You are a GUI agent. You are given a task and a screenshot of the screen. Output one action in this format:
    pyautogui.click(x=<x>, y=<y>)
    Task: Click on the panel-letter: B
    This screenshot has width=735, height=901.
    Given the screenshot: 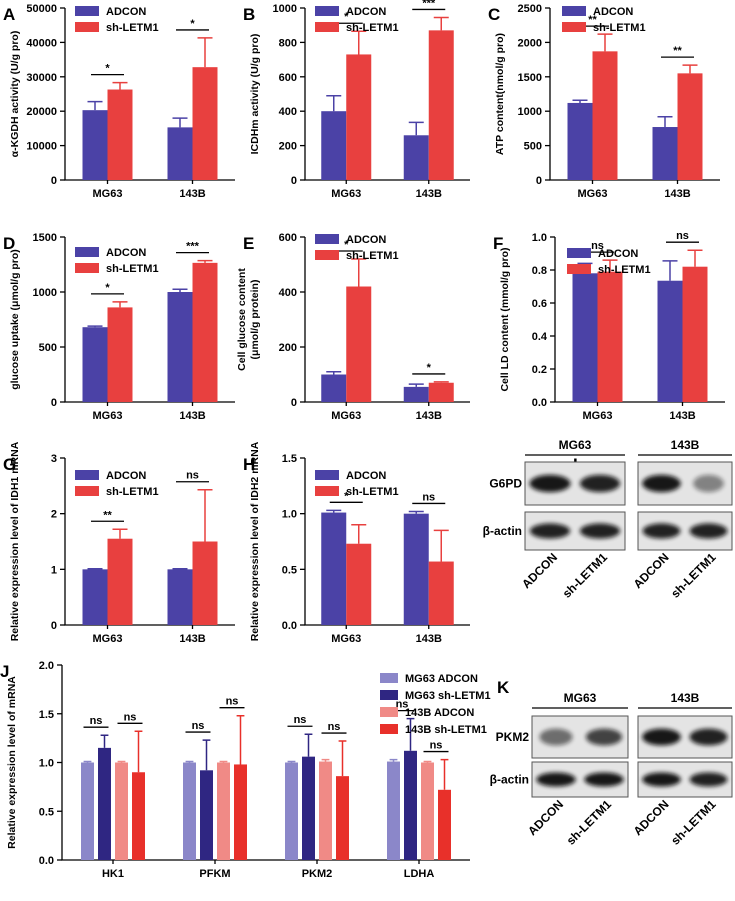 What is the action you would take?
    pyautogui.click(x=249, y=14)
    